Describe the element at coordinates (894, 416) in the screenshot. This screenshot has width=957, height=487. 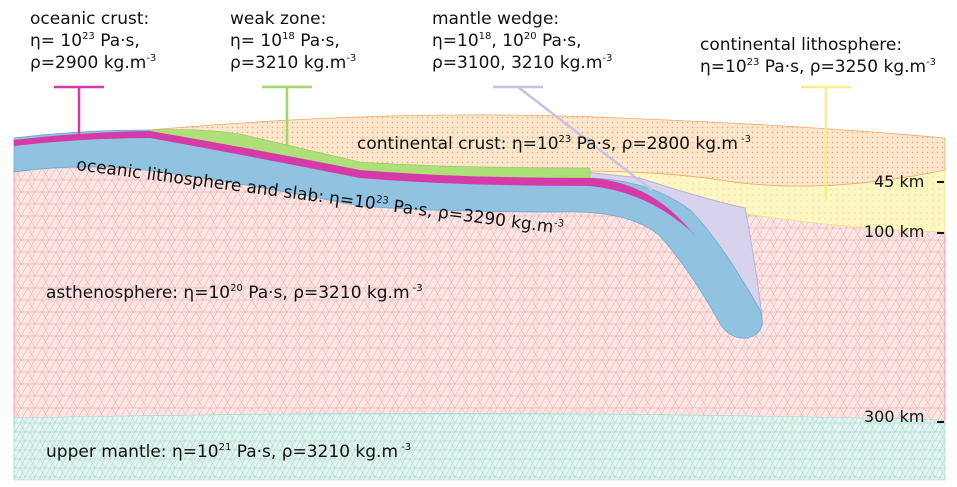
I see `depth-label-300km: 300 km` at that location.